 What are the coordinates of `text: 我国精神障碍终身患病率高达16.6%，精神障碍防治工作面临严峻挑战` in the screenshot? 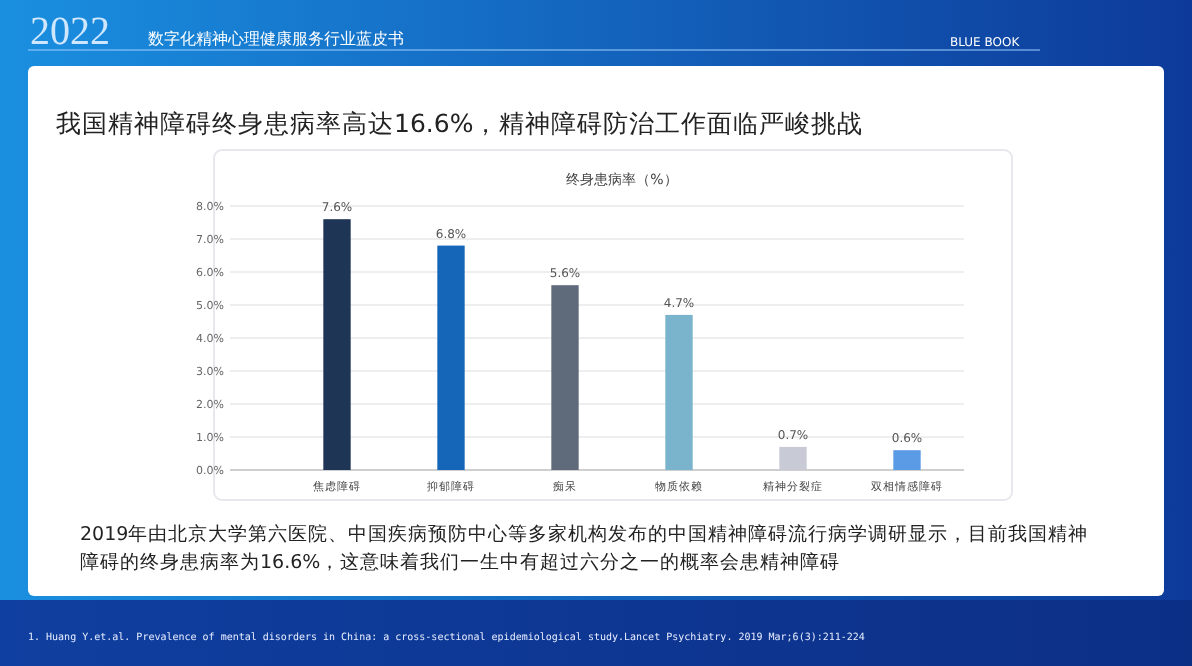 It's located at (460, 123).